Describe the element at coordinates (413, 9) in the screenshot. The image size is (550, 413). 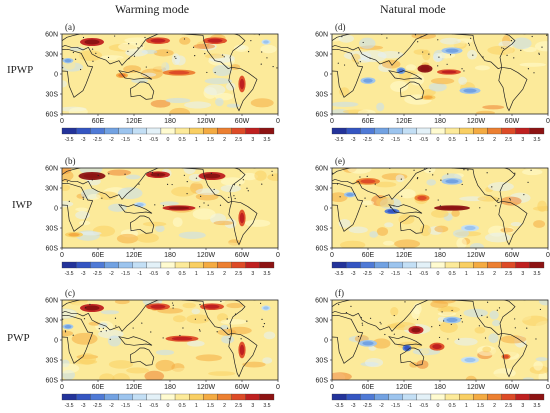
I see `column-title-natural: Natural mode` at that location.